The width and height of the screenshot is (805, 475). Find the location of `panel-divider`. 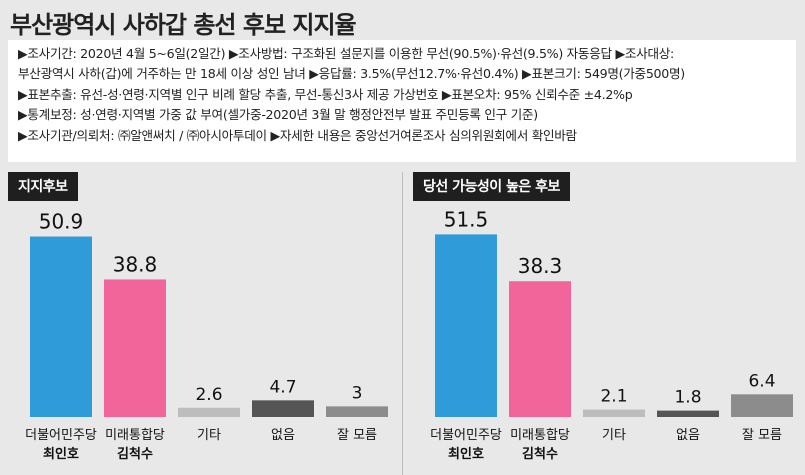

panel-divider is located at coordinates (402, 323).